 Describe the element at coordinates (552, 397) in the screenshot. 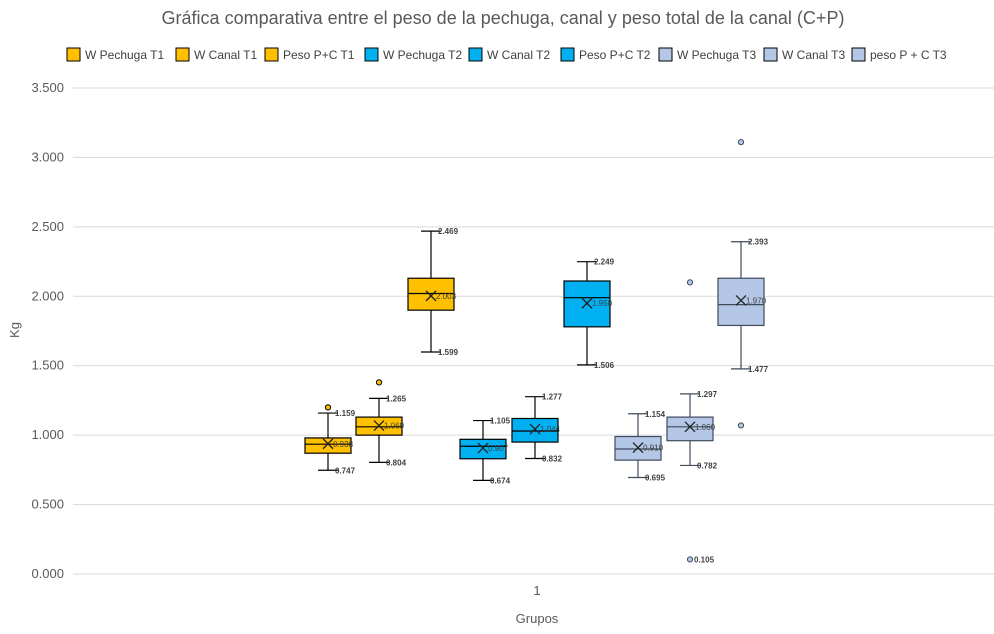

I see `max-label: 1.277` at that location.